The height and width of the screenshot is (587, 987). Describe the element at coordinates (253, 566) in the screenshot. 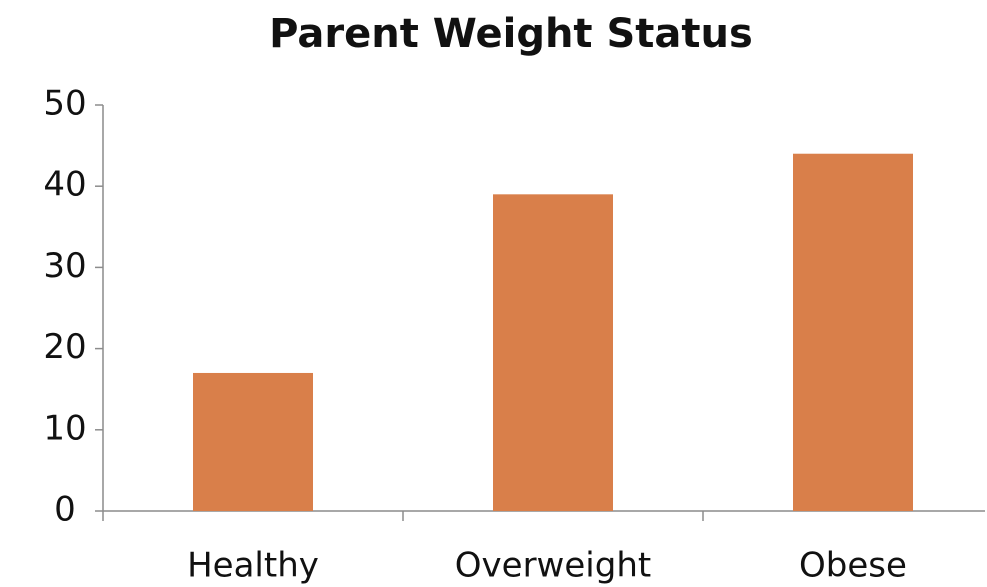

I see `x-tick-label: Healthy` at that location.